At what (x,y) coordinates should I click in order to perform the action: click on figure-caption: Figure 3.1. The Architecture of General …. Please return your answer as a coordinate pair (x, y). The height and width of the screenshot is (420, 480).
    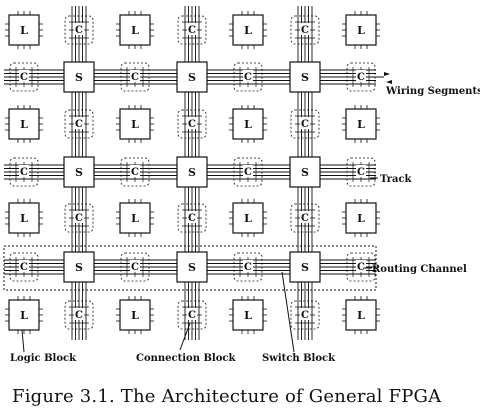
    Looking at the image, I should click on (227, 396).